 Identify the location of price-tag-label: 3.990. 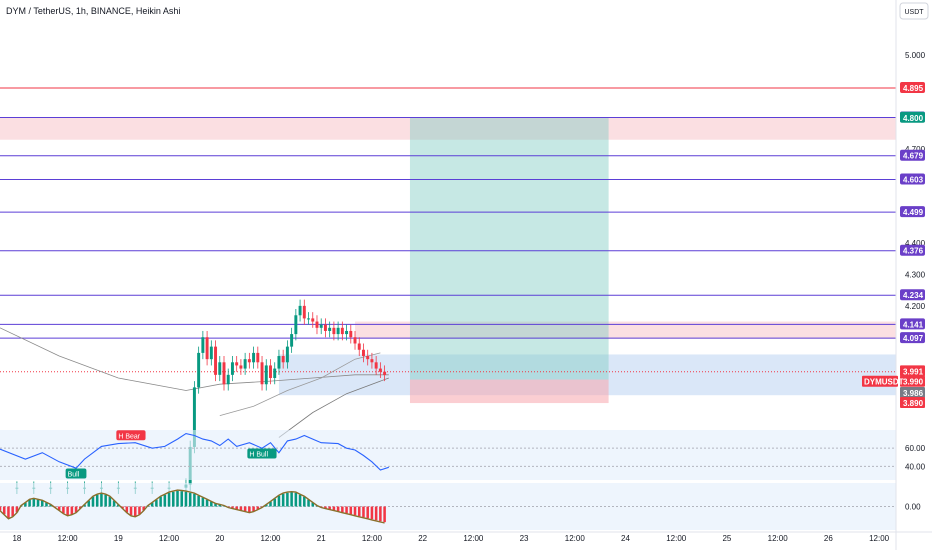
(913, 382).